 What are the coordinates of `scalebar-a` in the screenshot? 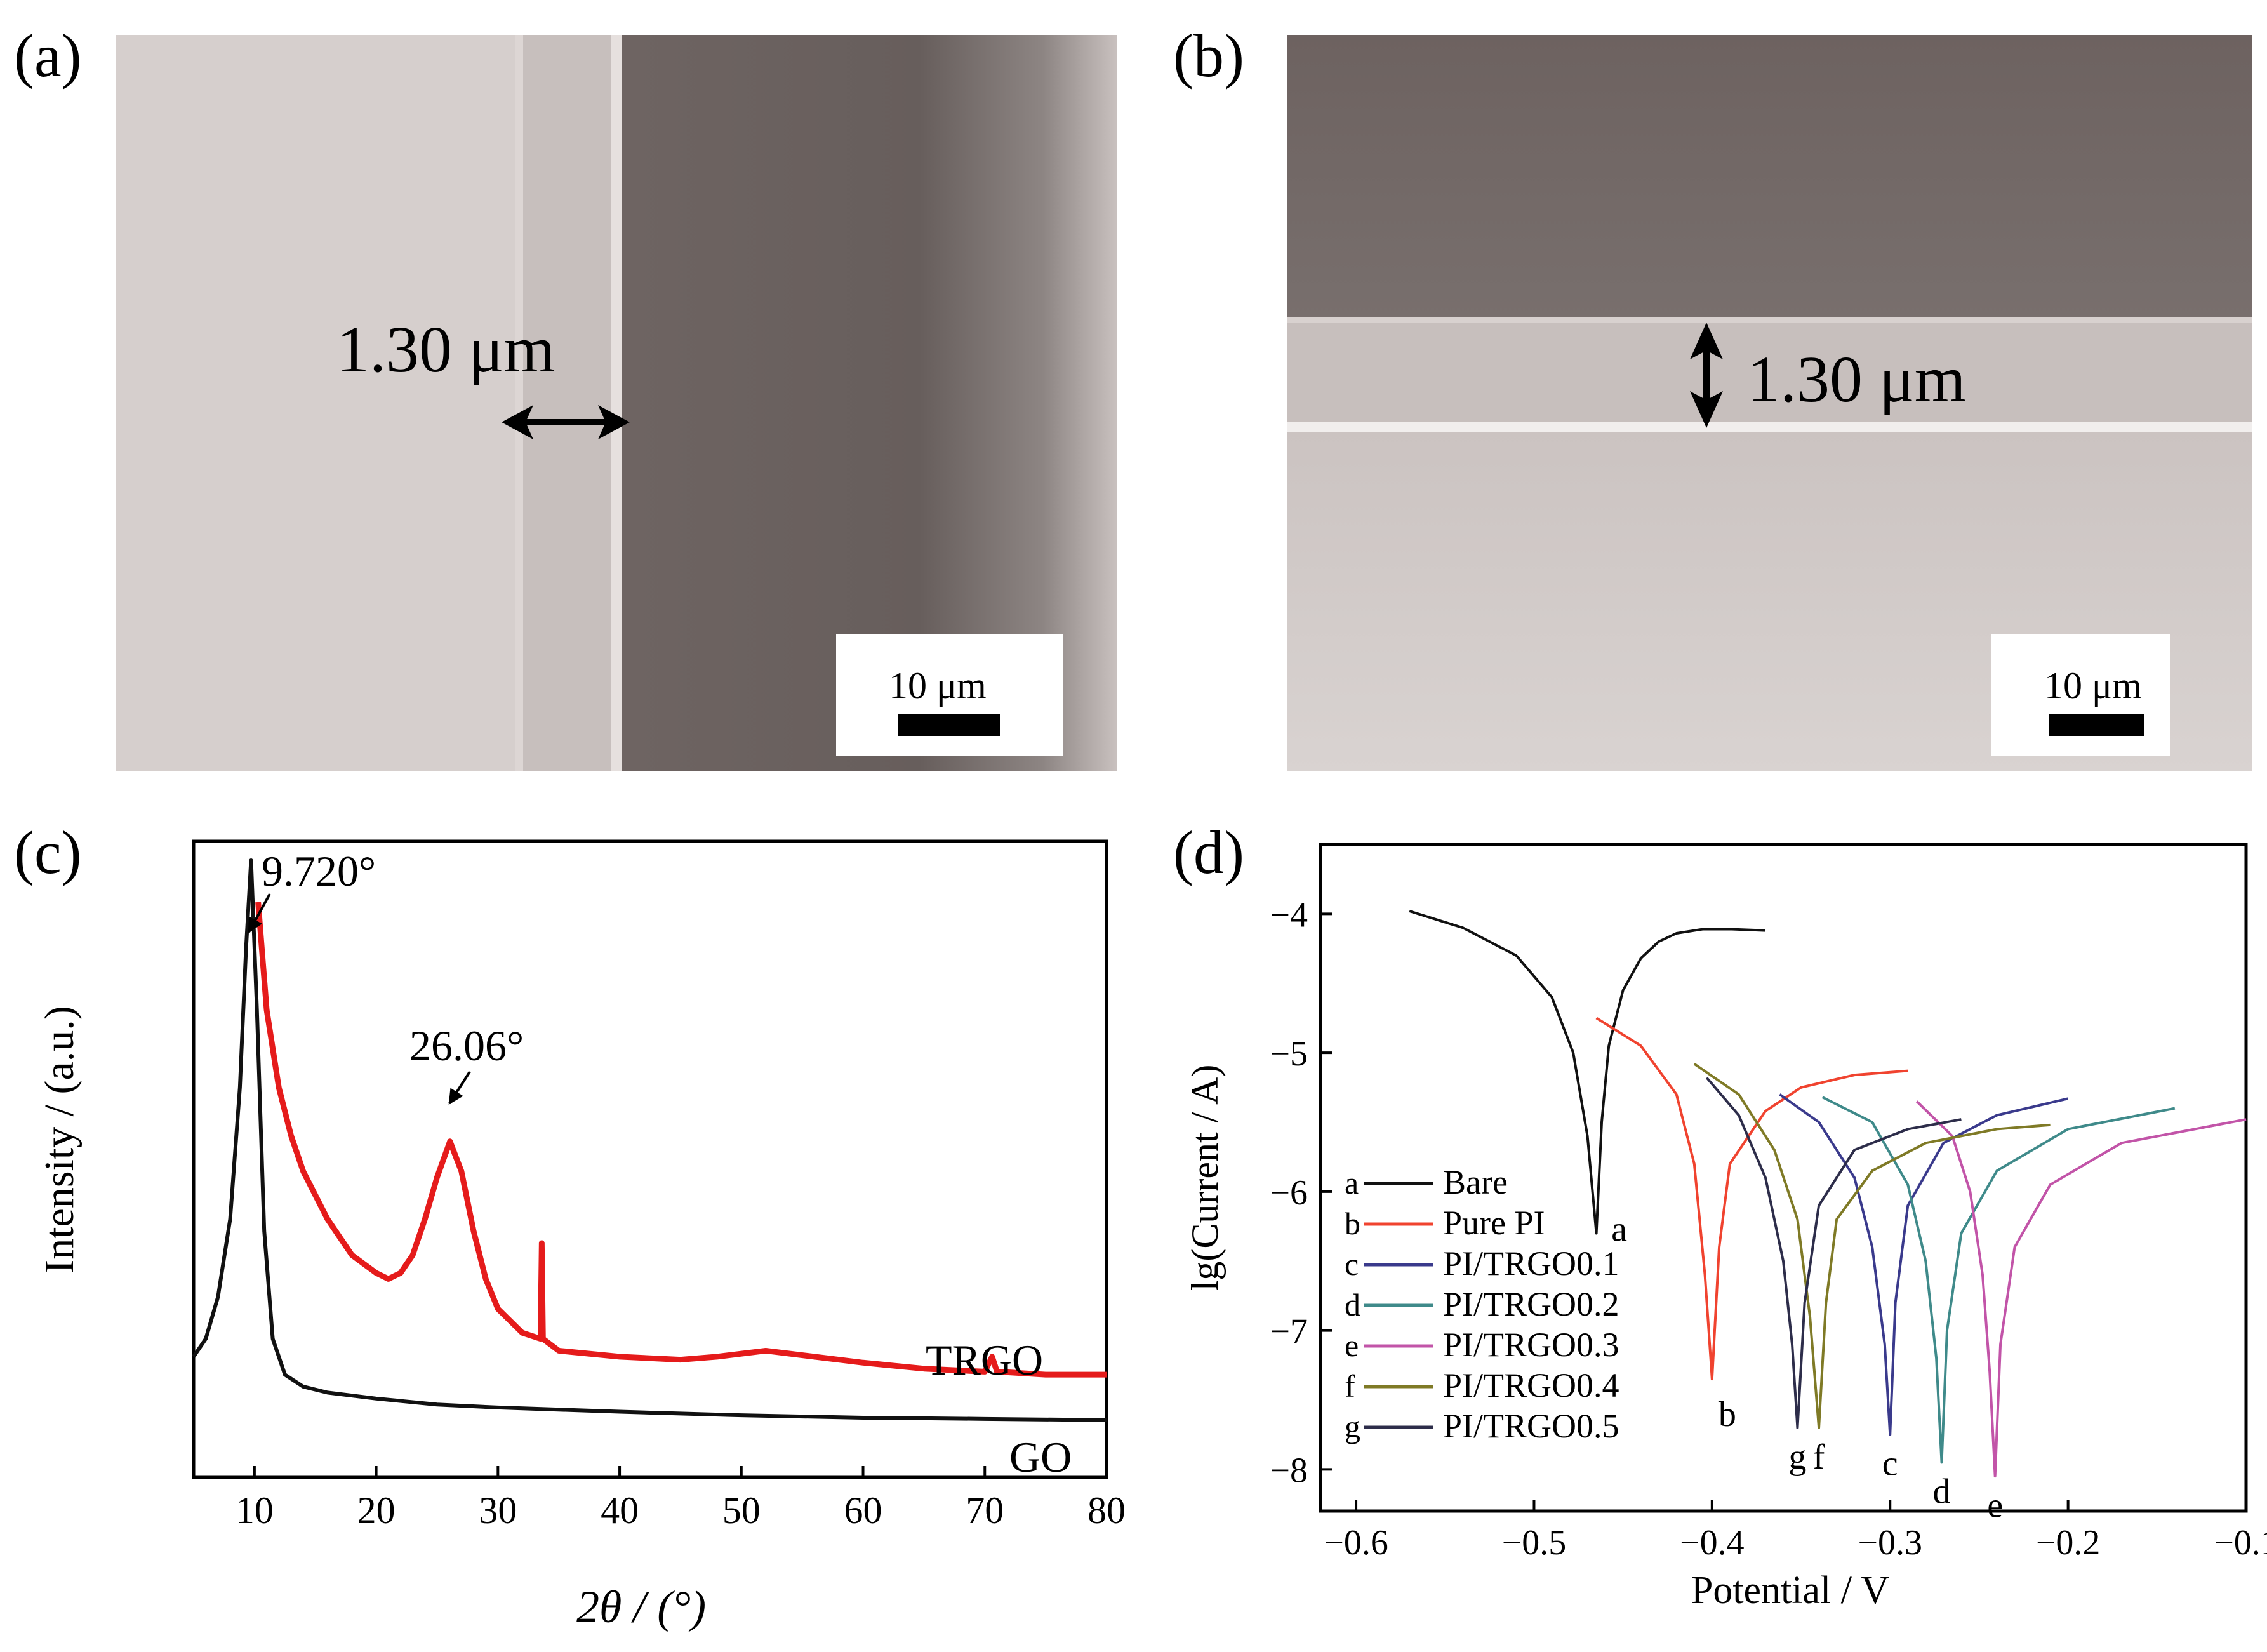 It's located at (949, 725).